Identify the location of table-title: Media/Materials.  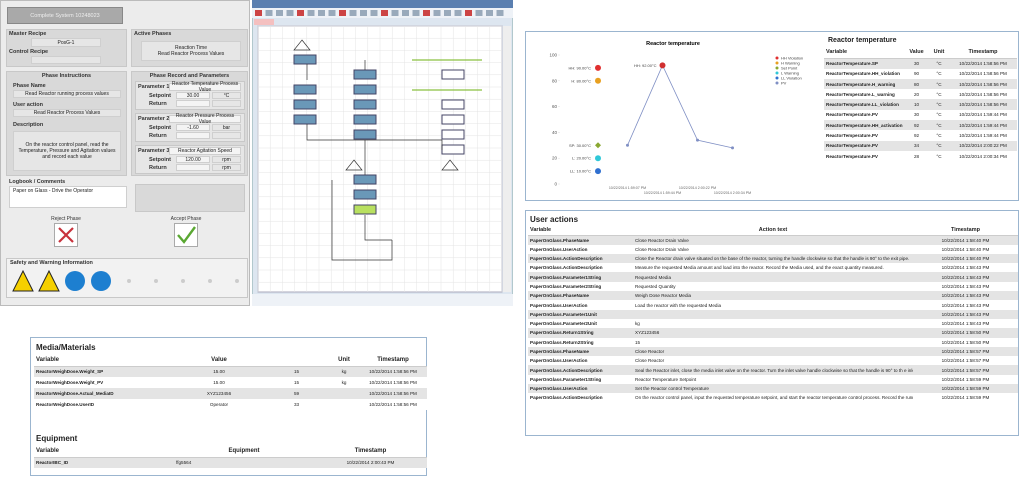
(66, 347).